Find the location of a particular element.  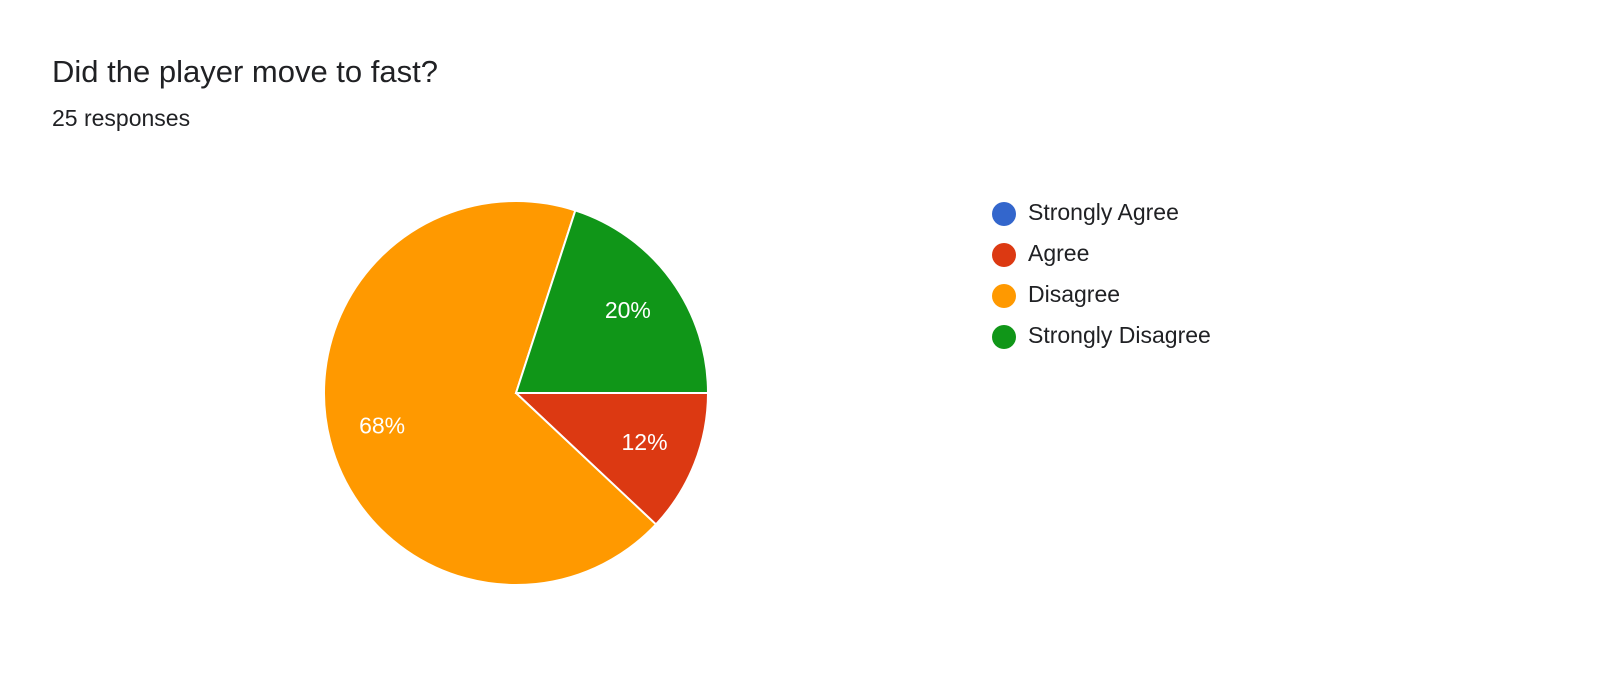

legend-label: Strongly Disagree is located at coordinates (1119, 335).